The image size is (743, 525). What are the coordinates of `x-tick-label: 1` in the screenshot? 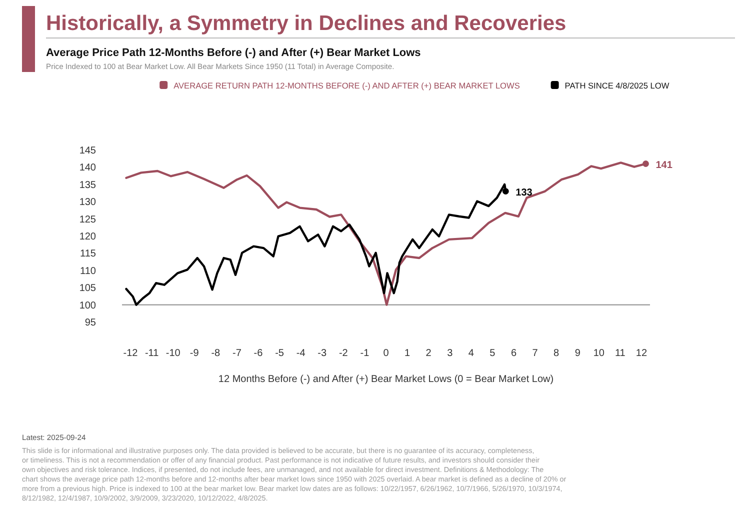 It's located at (407, 353).